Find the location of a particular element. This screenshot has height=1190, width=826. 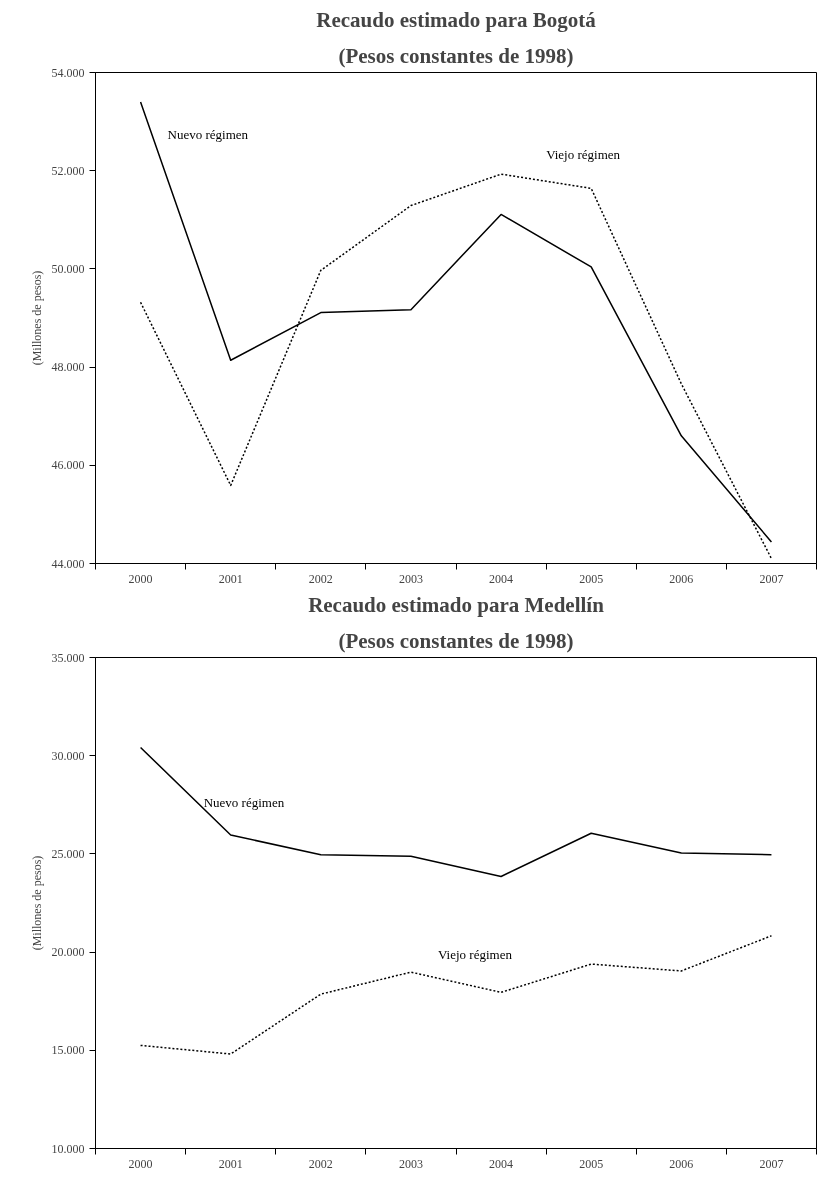

y-tick-label: 35.000 is located at coordinates (68, 657).